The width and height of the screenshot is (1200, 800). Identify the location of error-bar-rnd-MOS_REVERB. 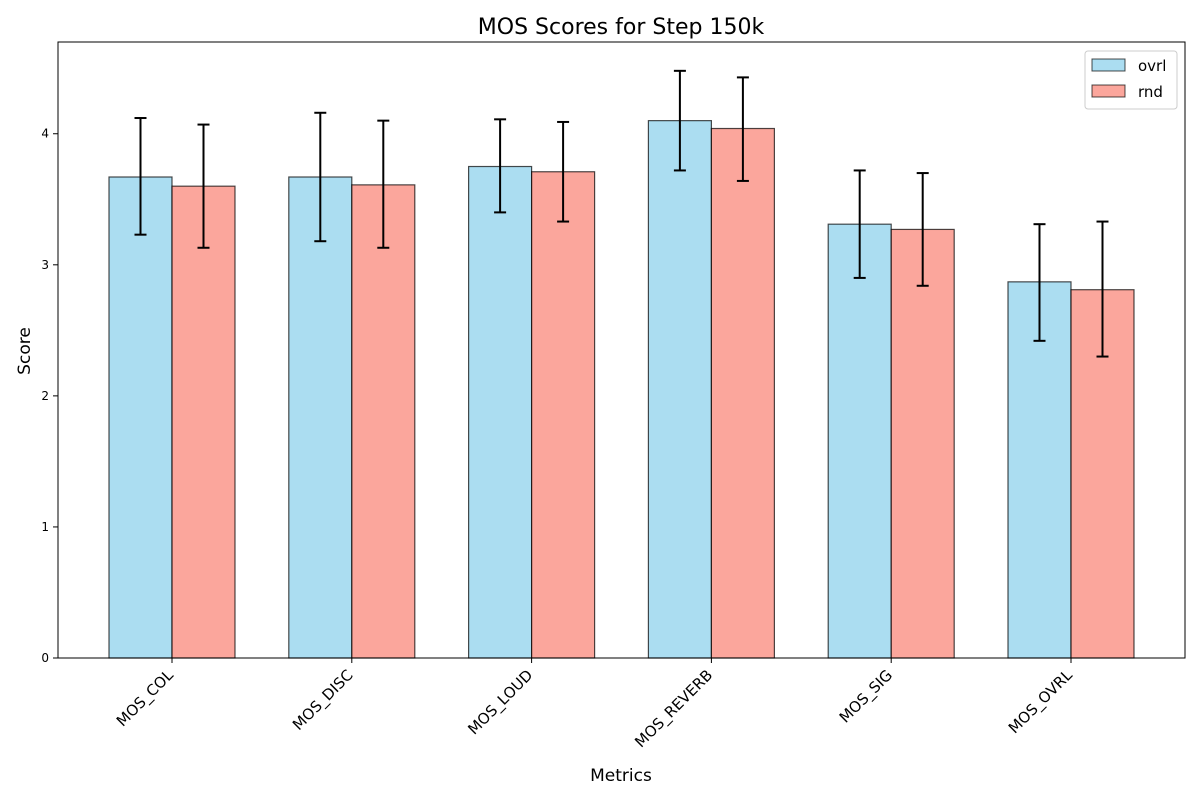
(742, 129).